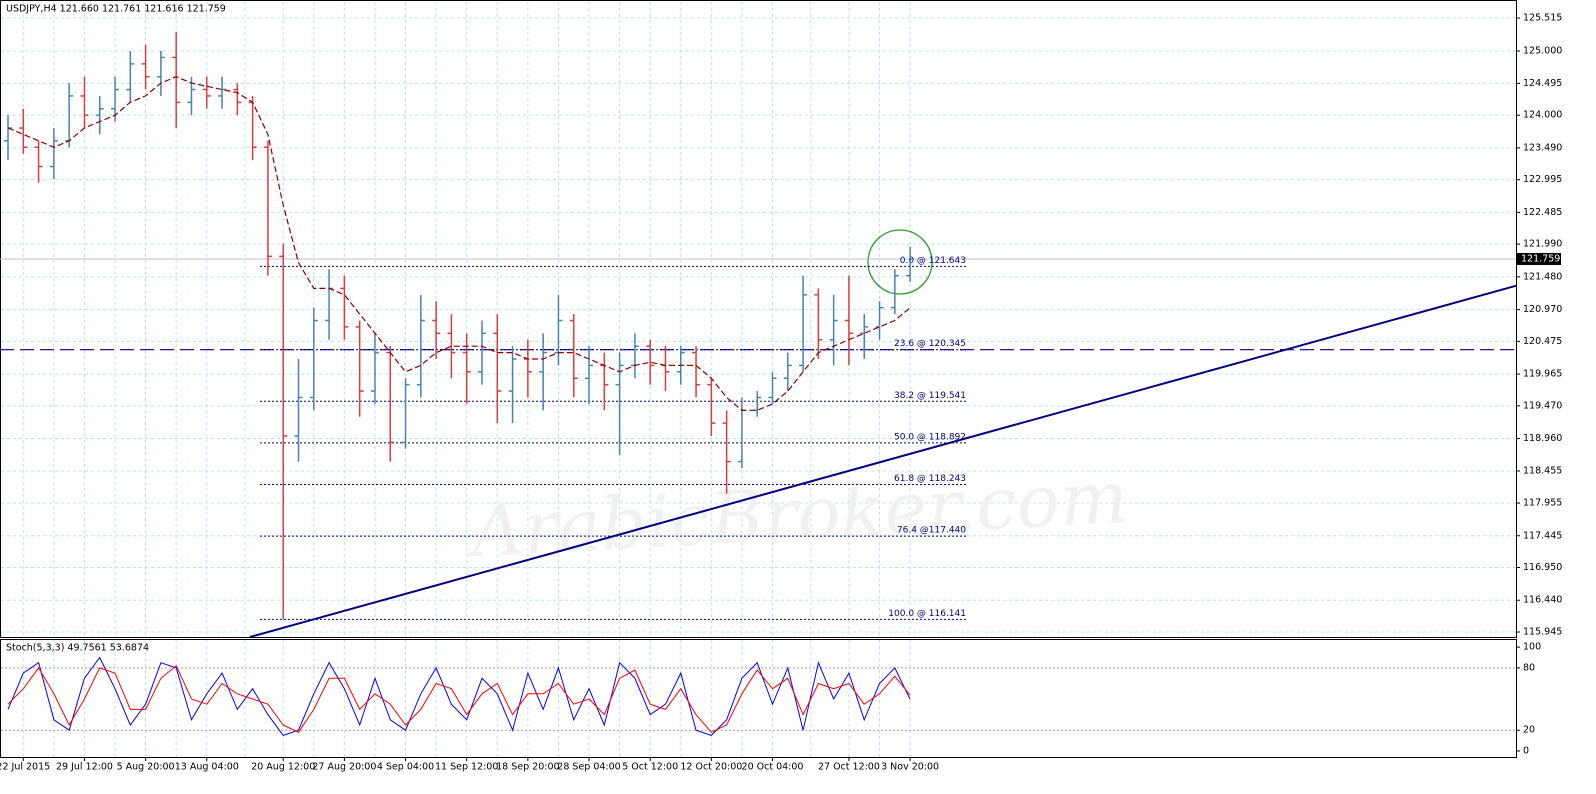 The image size is (1596, 794). Describe the element at coordinates (1532, 647) in the screenshot. I see `y-tick-label: 100` at that location.